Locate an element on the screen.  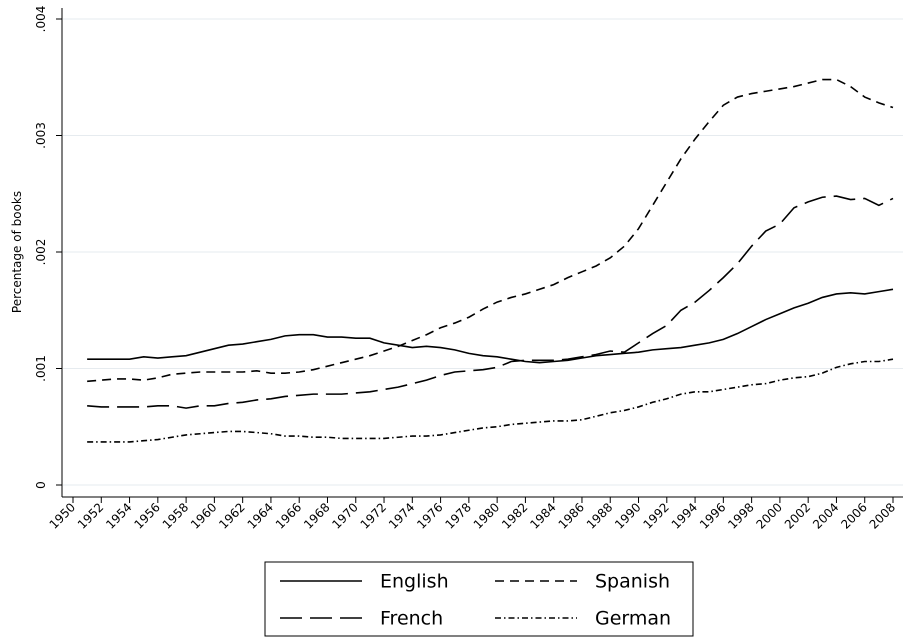
y-tick-label: .004 is located at coordinates (41, 19).